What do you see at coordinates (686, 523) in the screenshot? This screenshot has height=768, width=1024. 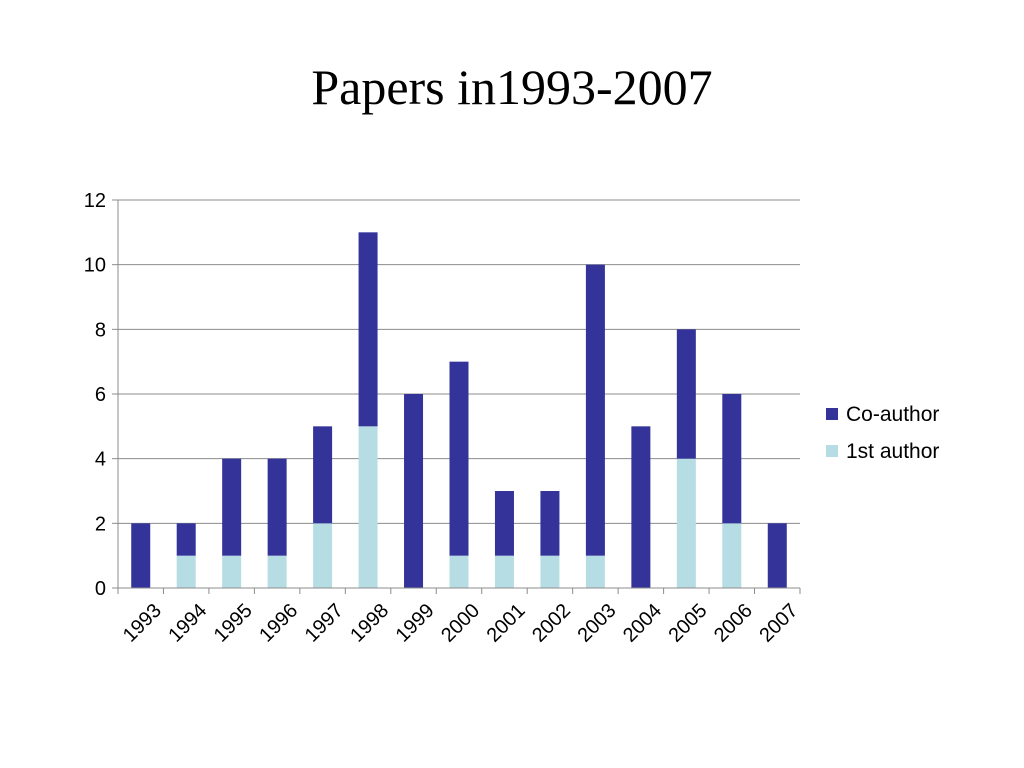 I see `bar-1st-author-2005` at bounding box center [686, 523].